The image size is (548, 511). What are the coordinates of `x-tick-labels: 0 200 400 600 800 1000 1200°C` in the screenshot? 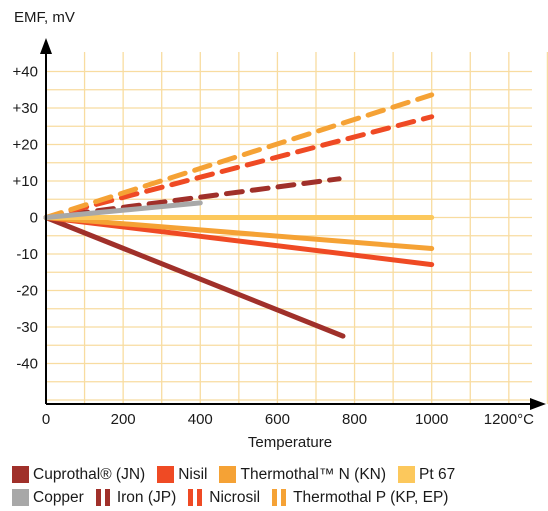 It's located at (288, 419).